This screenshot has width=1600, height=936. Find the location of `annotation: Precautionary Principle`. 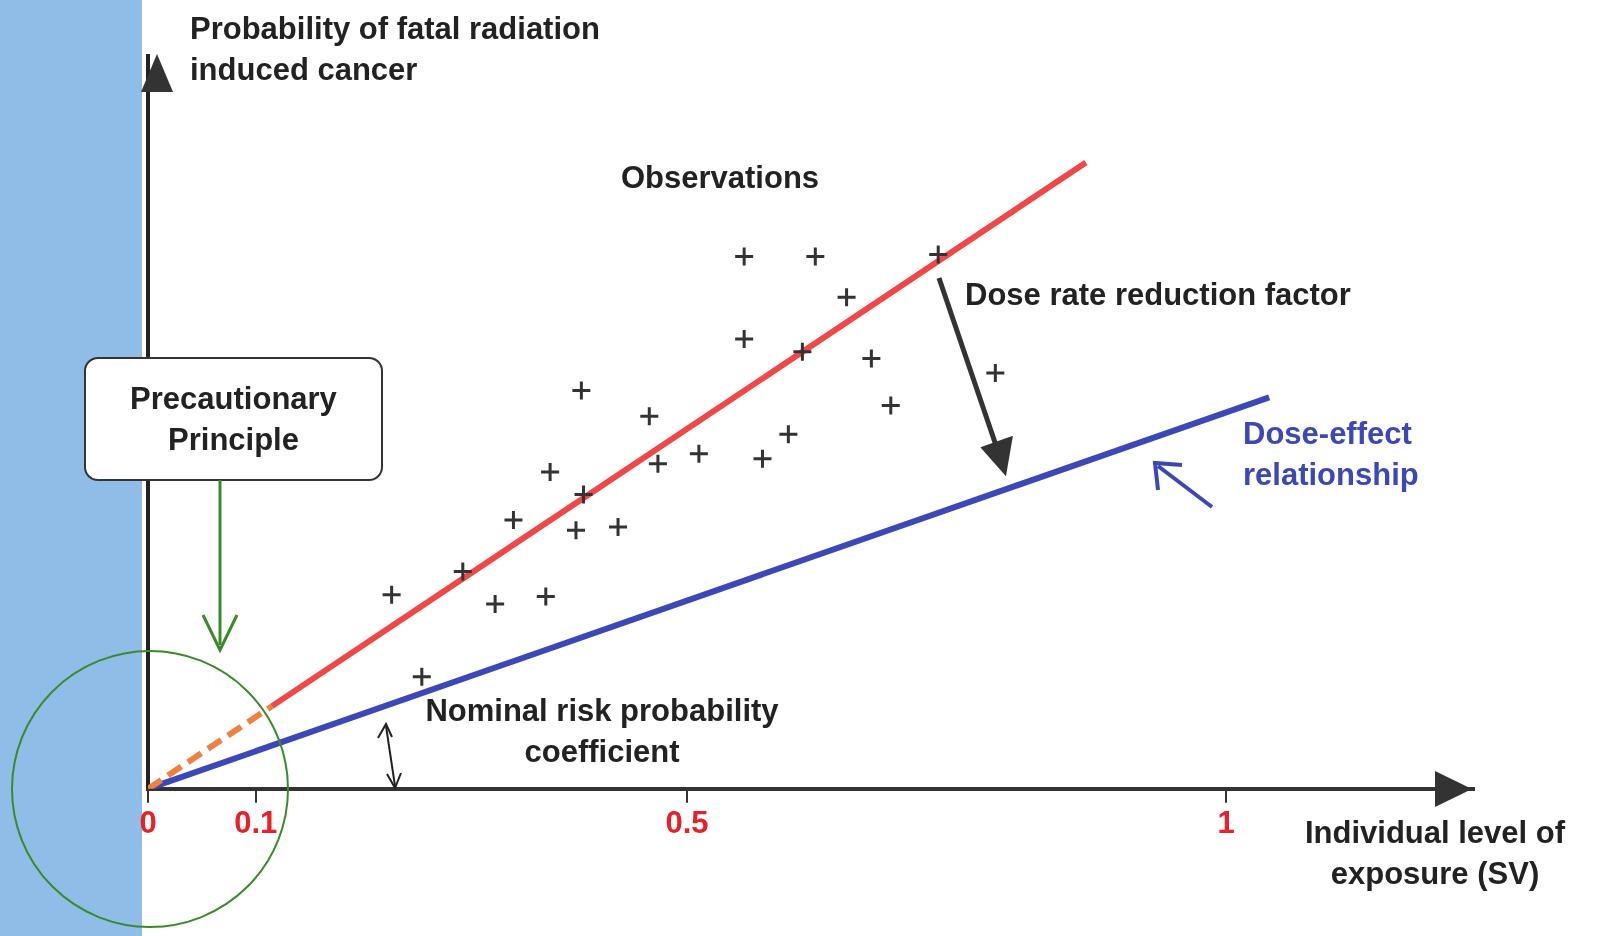

annotation: Precautionary Principle is located at coordinates (233, 419).